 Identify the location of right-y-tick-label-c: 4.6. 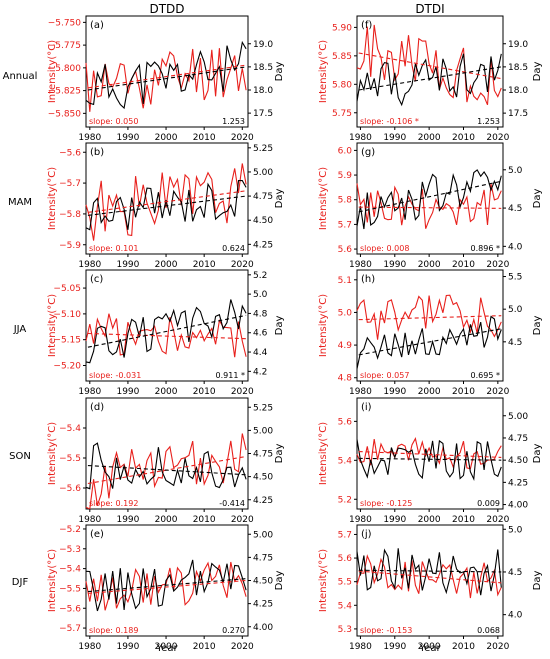
(260, 334).